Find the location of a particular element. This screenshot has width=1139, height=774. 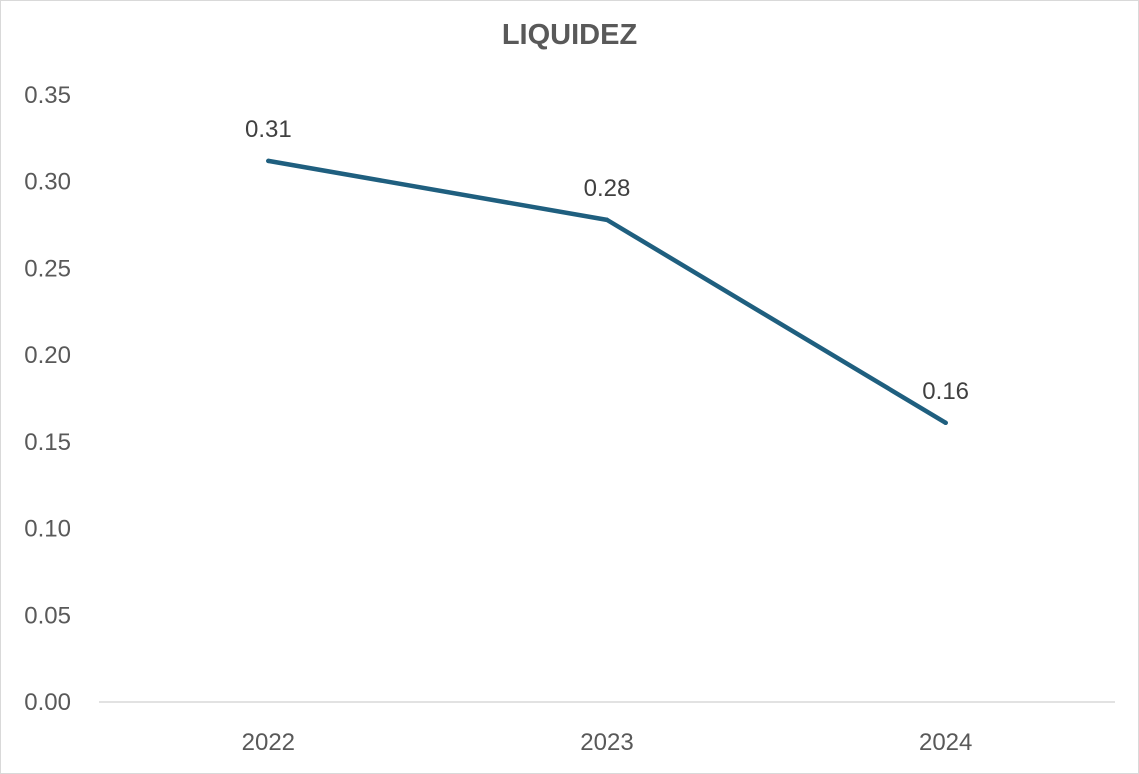

y-tick-label: 0.30 is located at coordinates (47, 182).